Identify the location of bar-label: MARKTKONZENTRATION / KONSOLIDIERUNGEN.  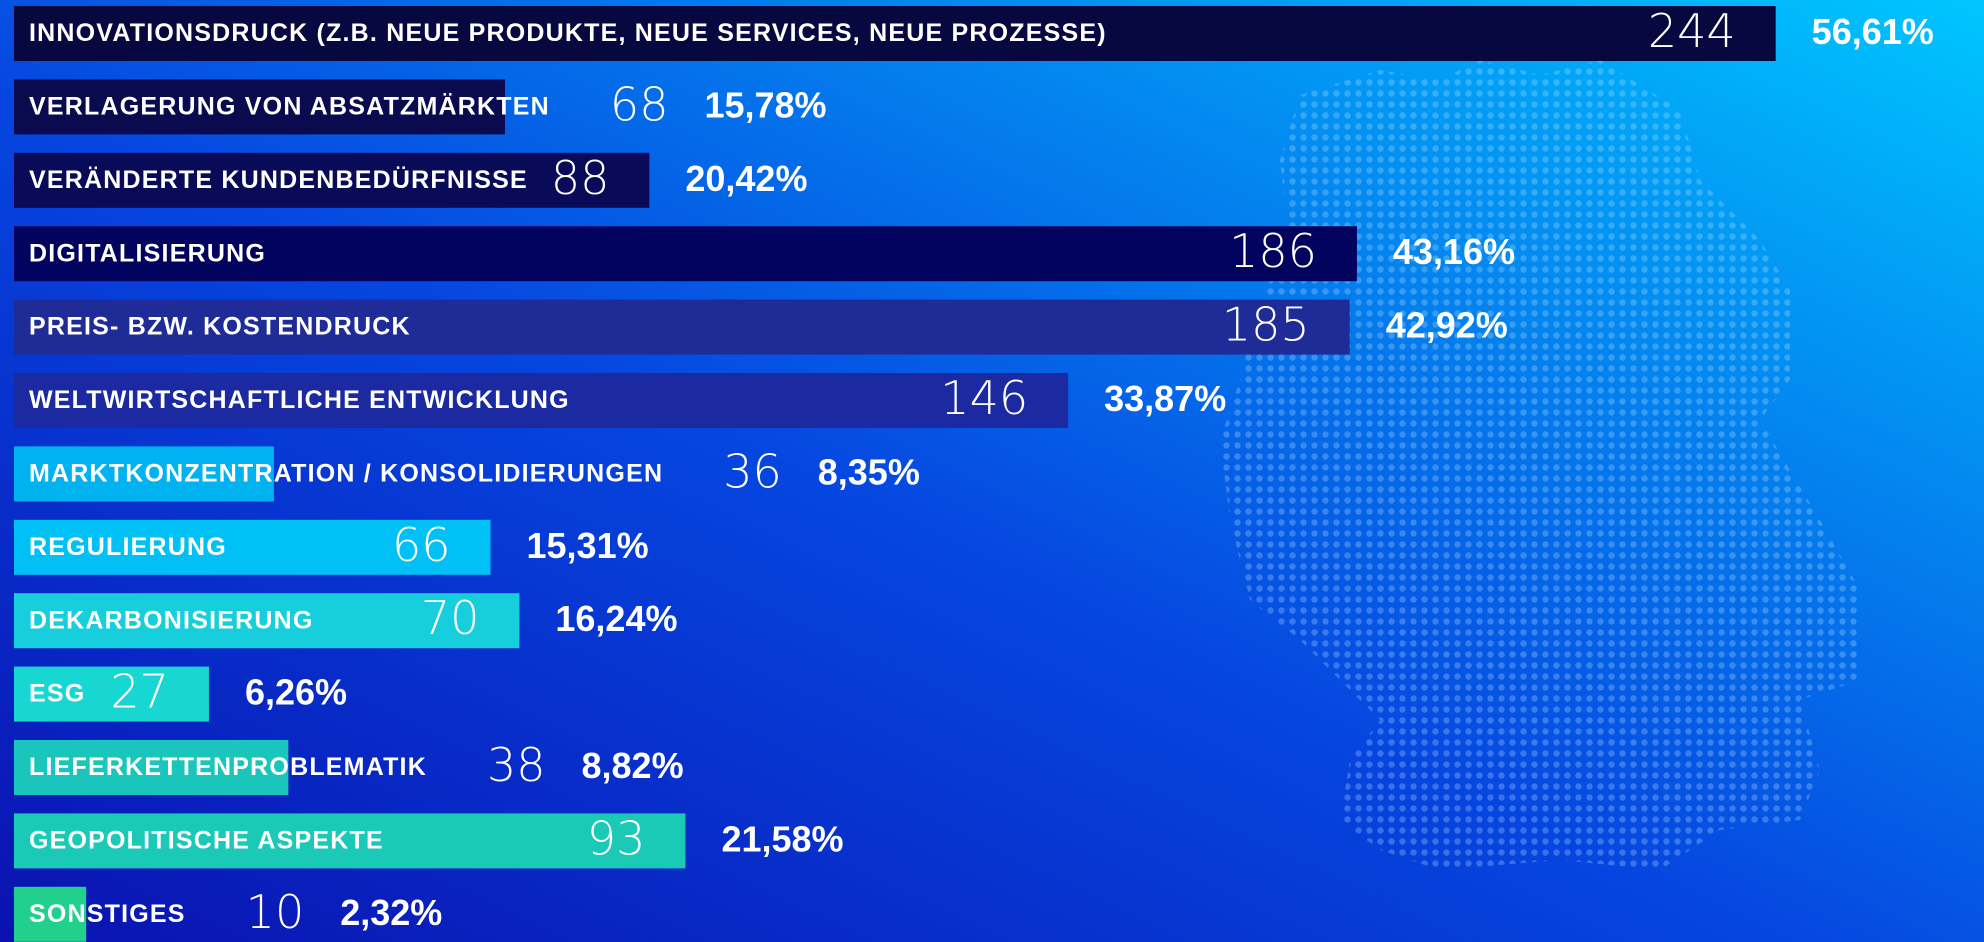
(346, 474).